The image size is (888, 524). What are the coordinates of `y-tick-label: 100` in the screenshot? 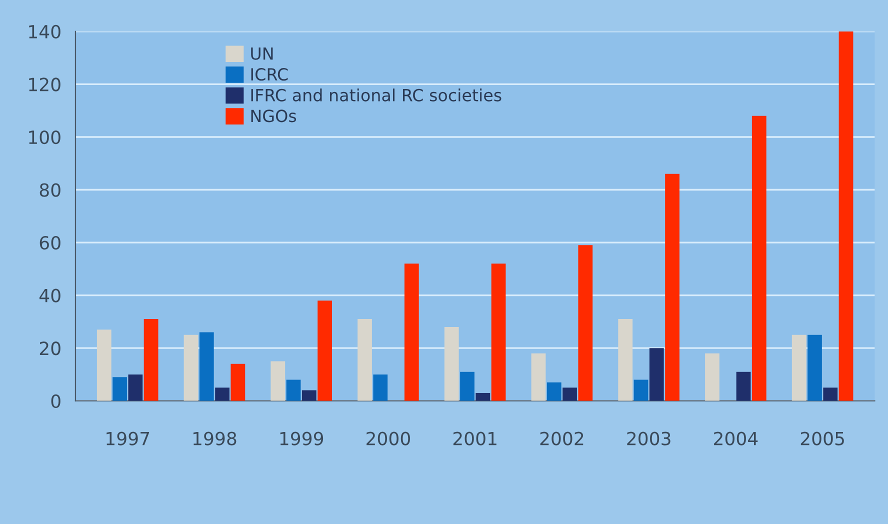 It's located at (44, 137).